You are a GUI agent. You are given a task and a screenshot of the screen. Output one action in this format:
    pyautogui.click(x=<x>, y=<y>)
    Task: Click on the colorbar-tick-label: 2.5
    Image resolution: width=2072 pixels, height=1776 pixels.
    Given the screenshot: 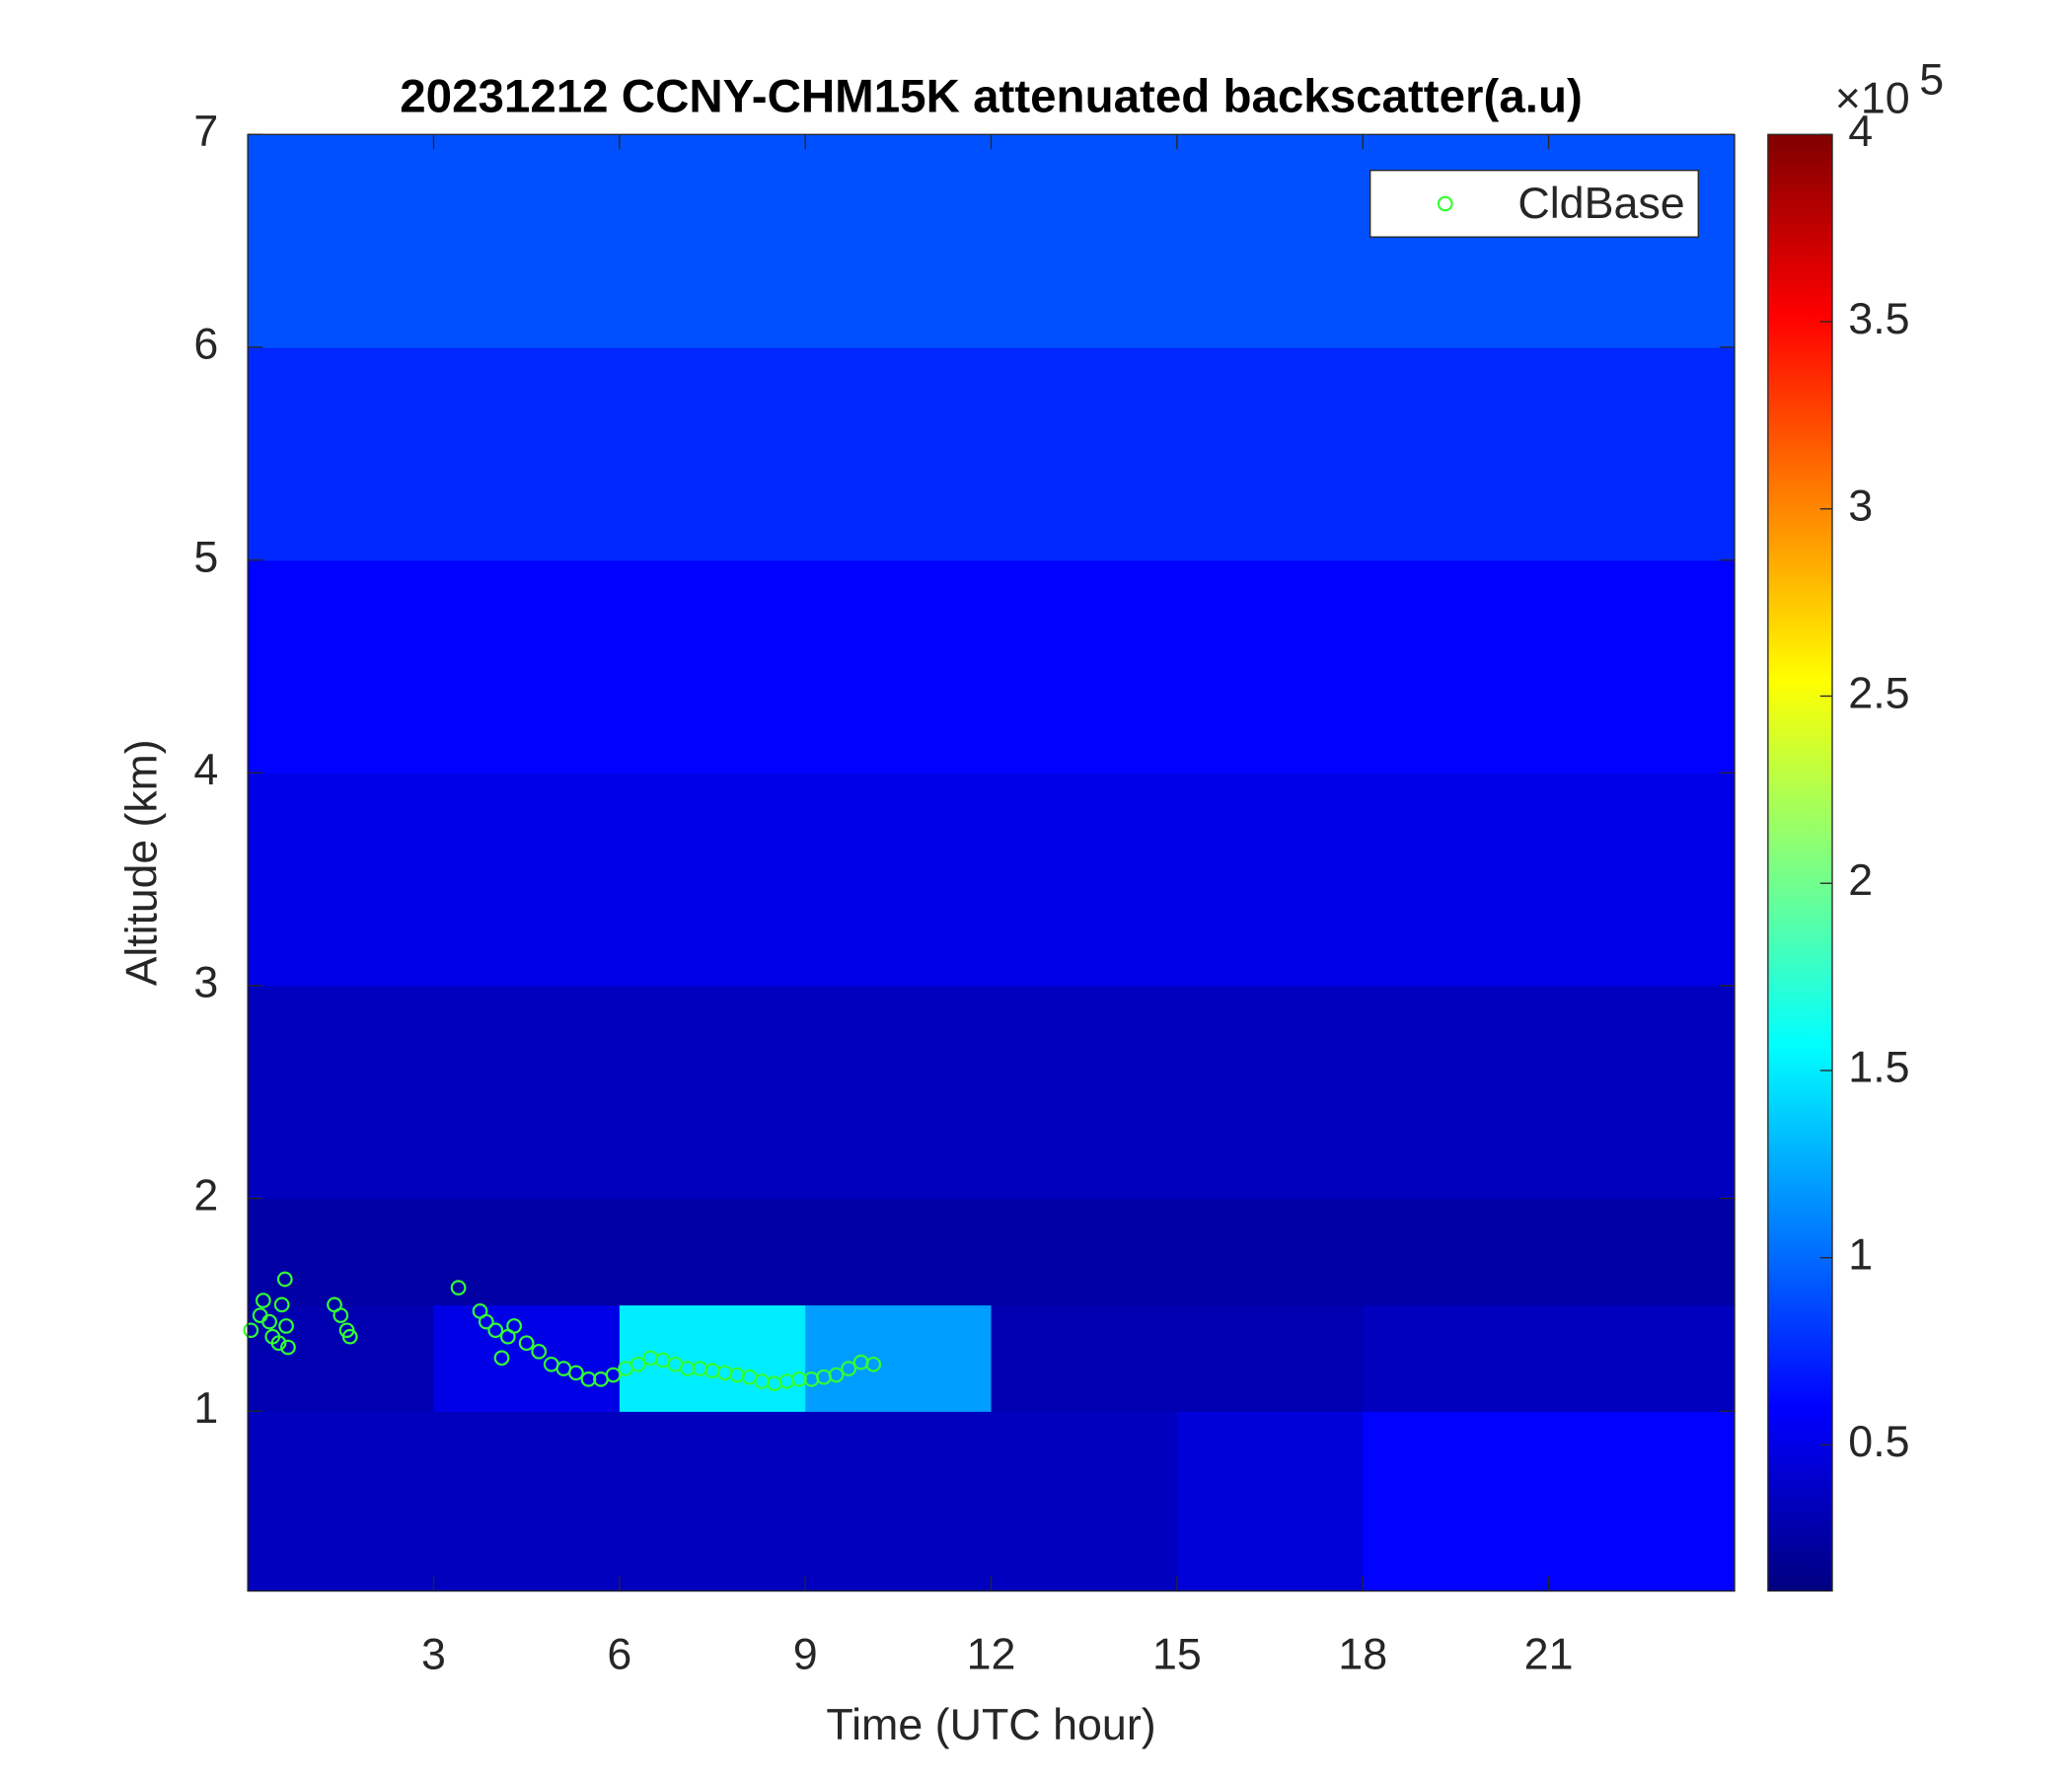 What is the action you would take?
    pyautogui.click(x=1879, y=693)
    